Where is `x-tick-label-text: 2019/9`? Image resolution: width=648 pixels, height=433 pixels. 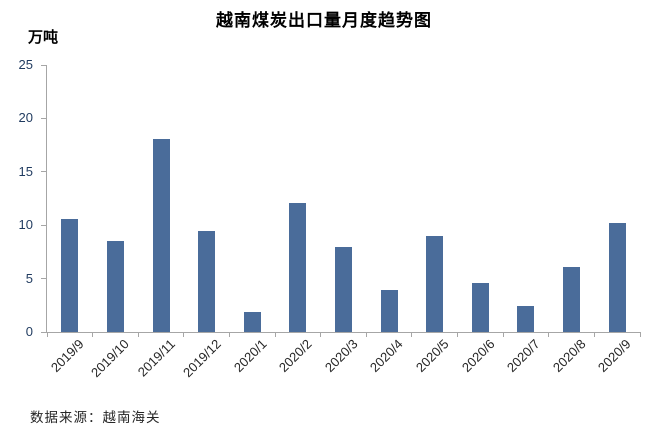
x-tick-label-text: 2019/9 is located at coordinates (67, 356).